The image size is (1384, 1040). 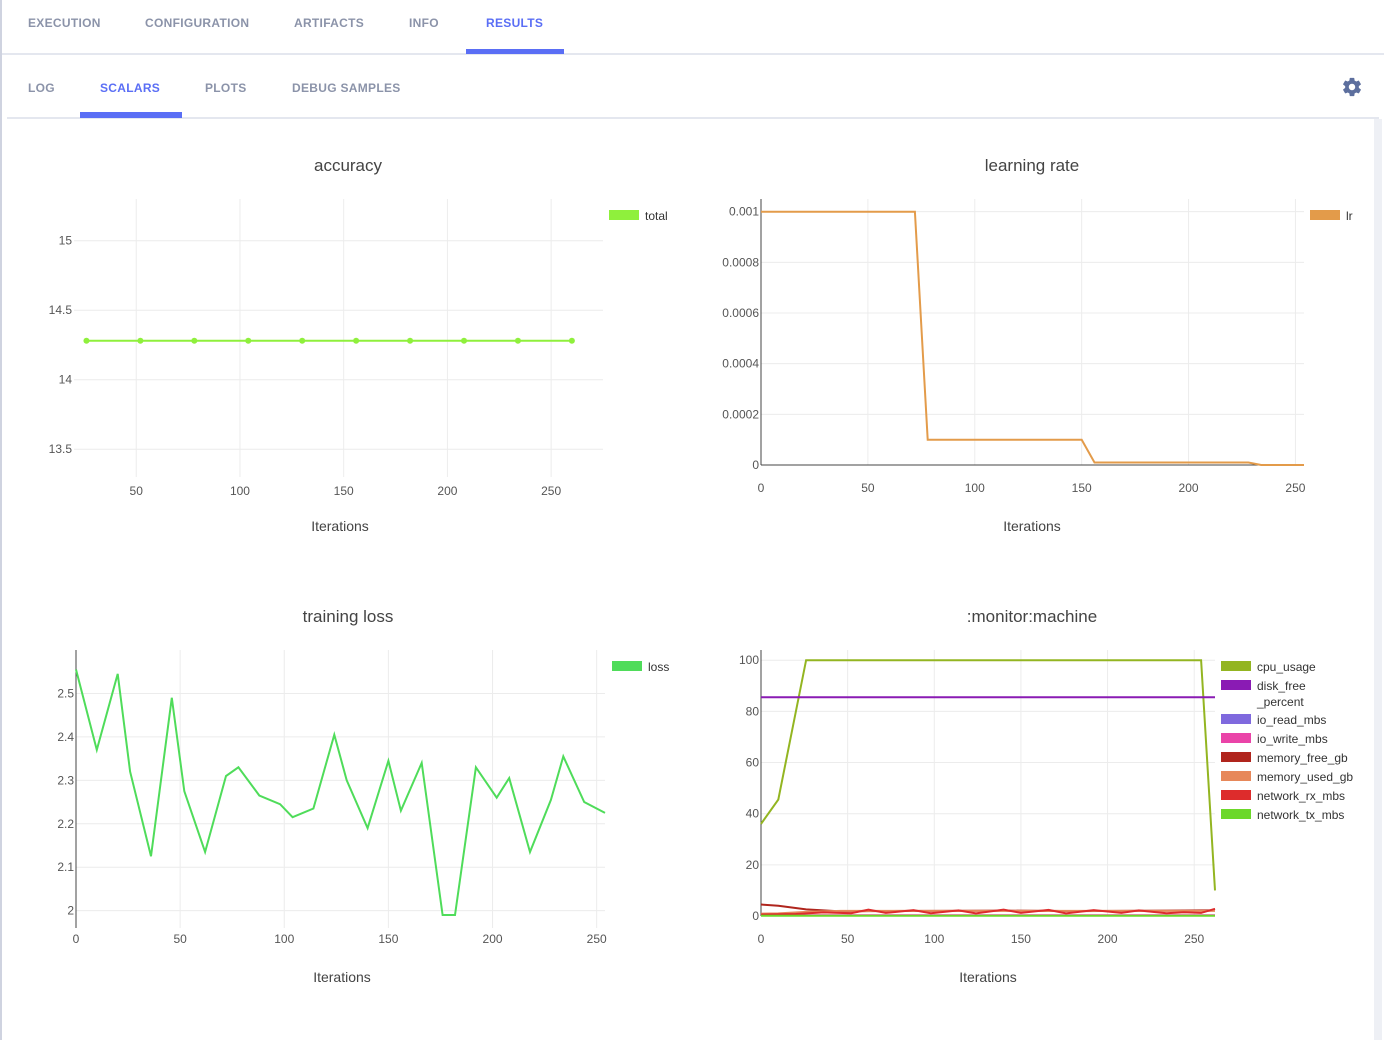 I want to click on y-tick-label: 0.0006, so click(x=740, y=313).